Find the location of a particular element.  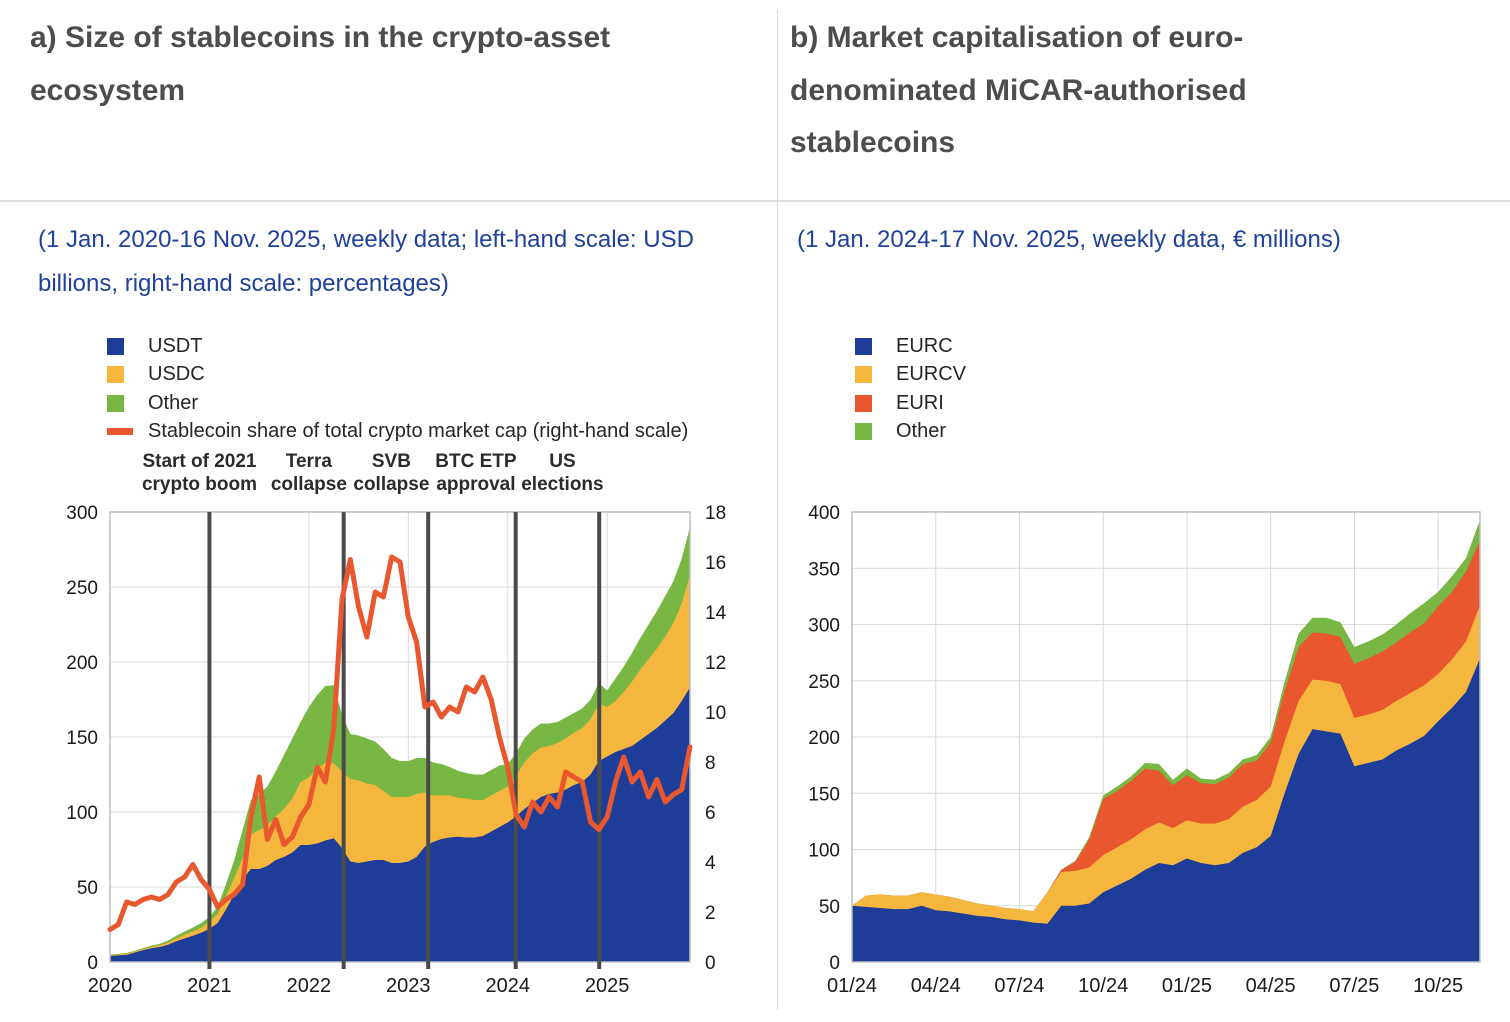

legend-item-euri: EURI is located at coordinates (910, 403).